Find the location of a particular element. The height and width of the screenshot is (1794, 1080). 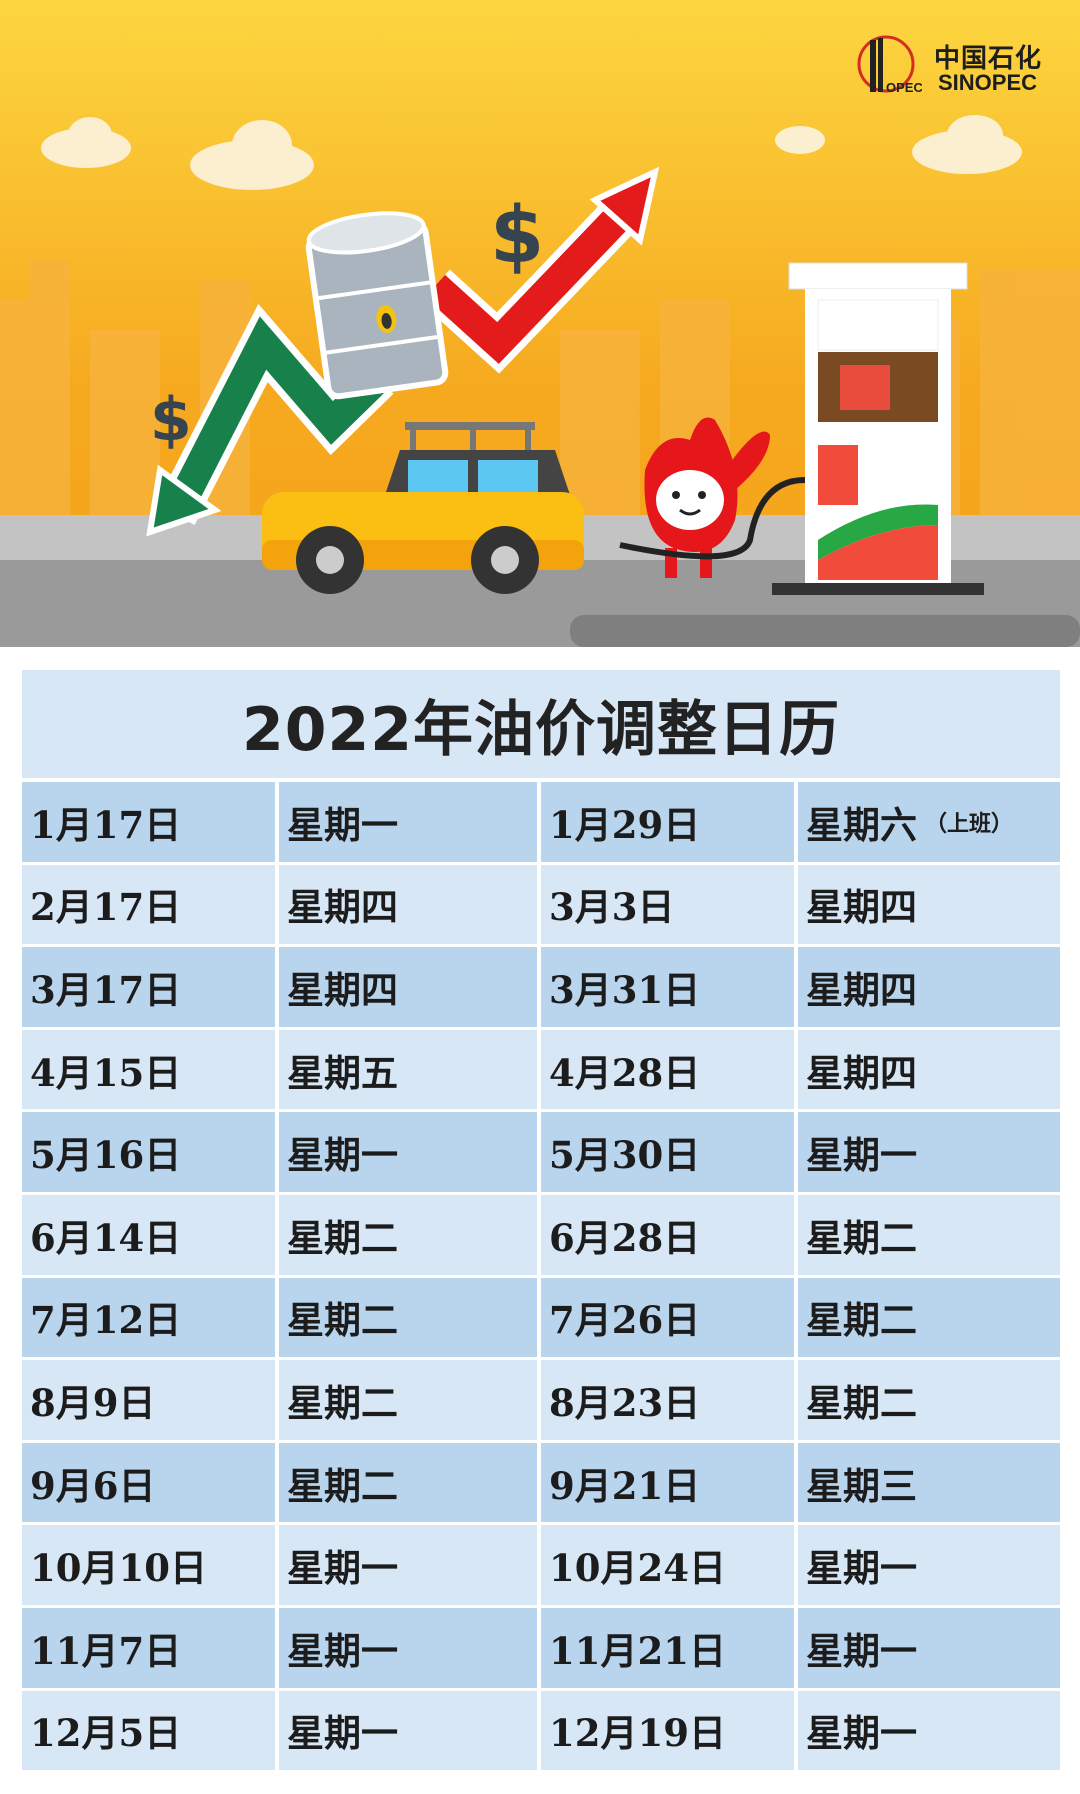

table-row: 9月6日 星期二 9月21日 星期三 is located at coordinates (541, 1484).